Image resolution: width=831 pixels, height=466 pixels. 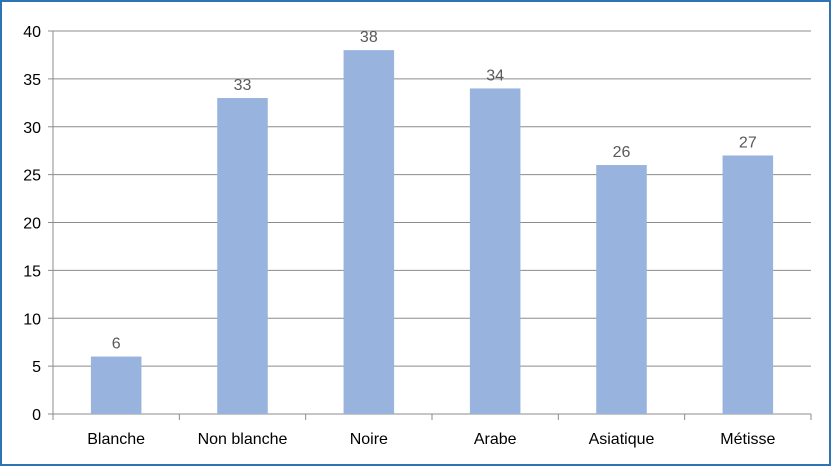 What do you see at coordinates (495, 439) in the screenshot?
I see `x-tick-label: Arabe` at bounding box center [495, 439].